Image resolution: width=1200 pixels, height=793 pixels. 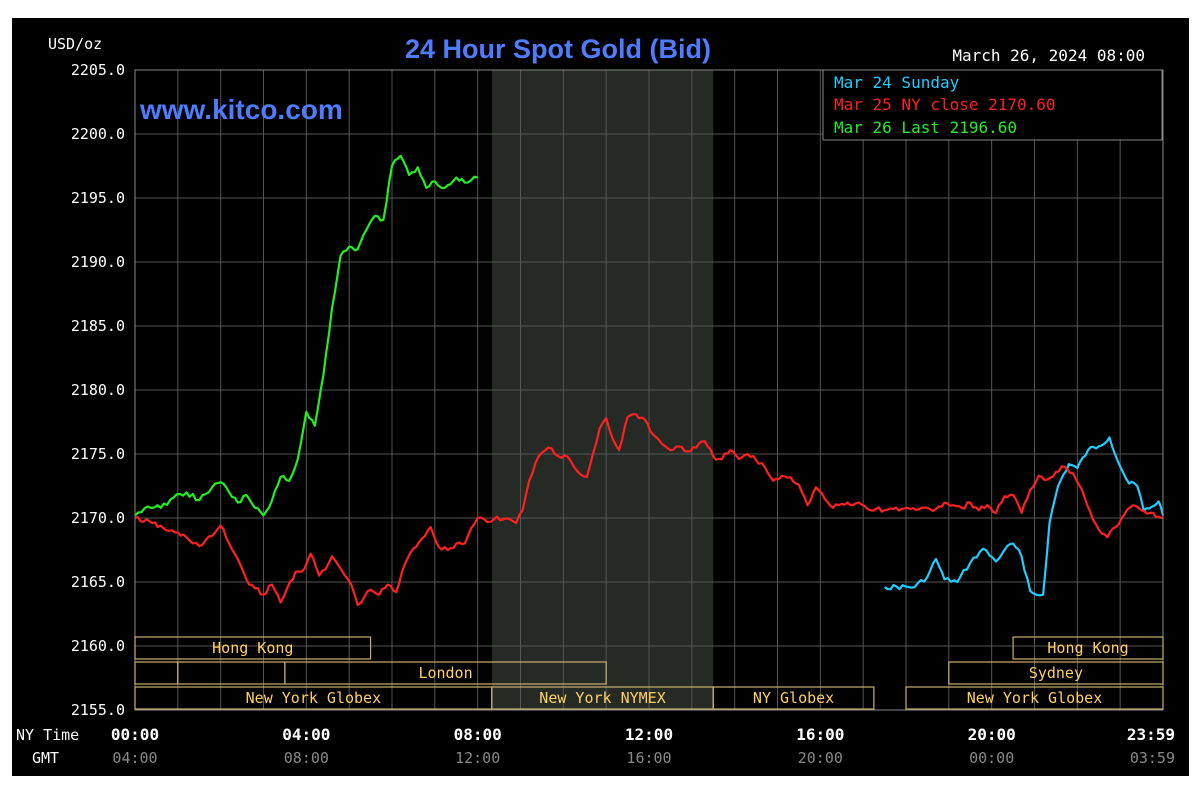 What do you see at coordinates (135, 734) in the screenshot?
I see `x-tick-label-ny: 00:00` at bounding box center [135, 734].